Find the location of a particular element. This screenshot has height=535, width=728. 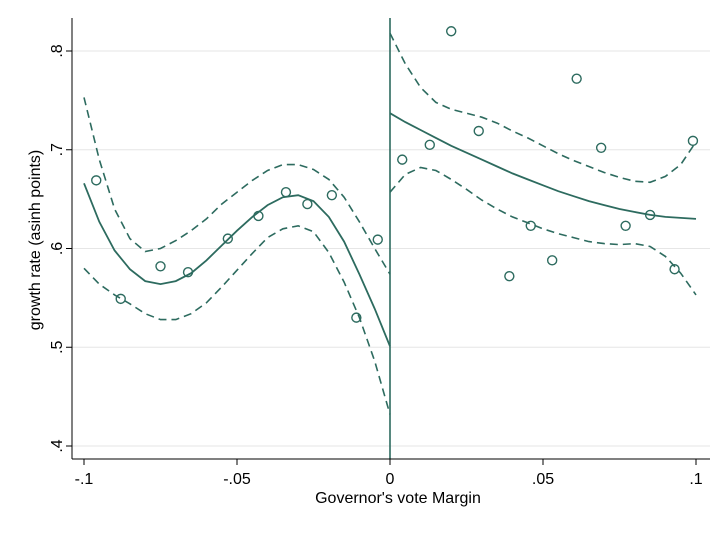

ci-upper-right is located at coordinates (543, 108).